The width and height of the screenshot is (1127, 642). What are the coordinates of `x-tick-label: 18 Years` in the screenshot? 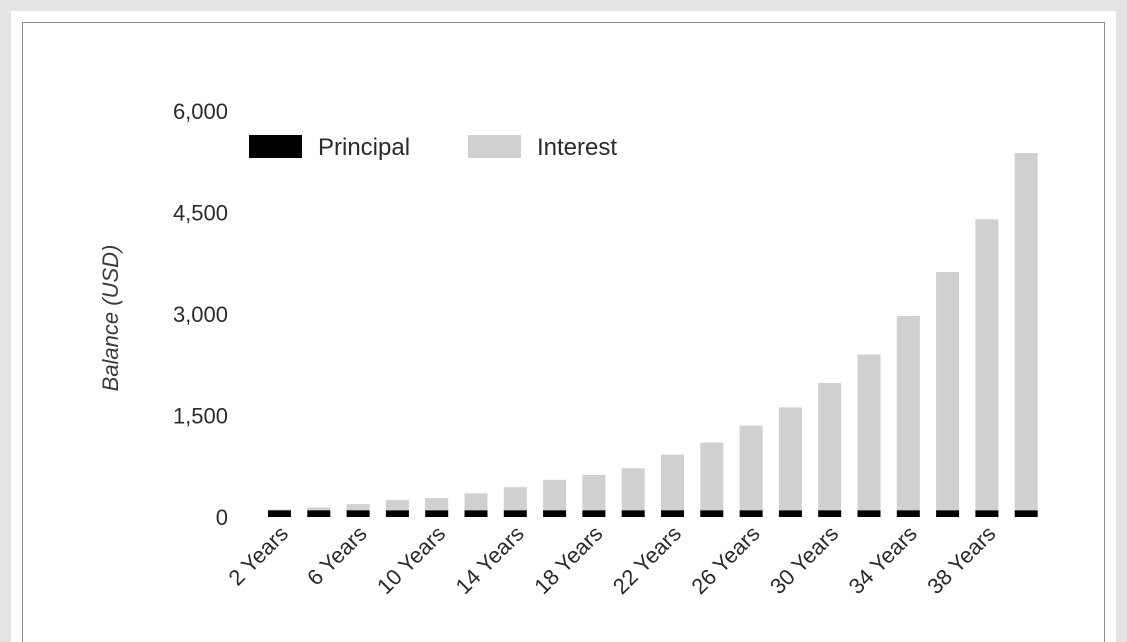 It's located at (568, 560).